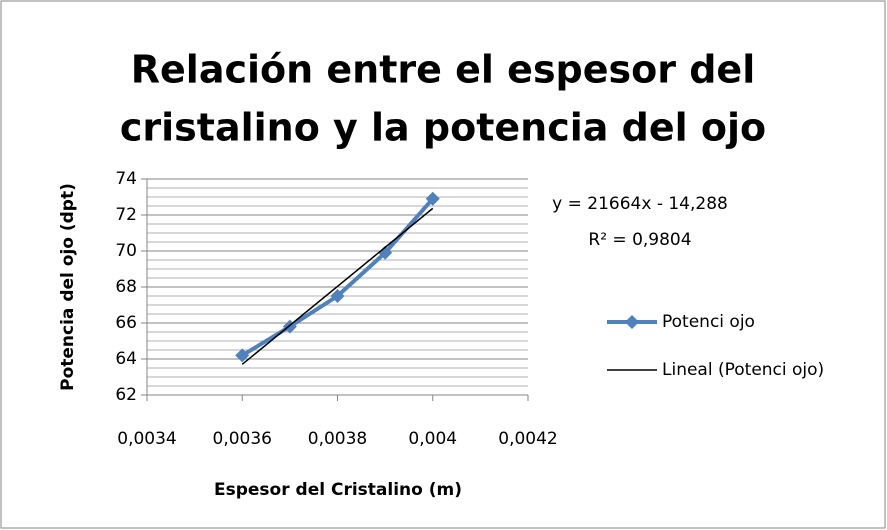 This screenshot has height=530, width=887. I want to click on legend-label: Lineal (Potenci ojo), so click(743, 370).